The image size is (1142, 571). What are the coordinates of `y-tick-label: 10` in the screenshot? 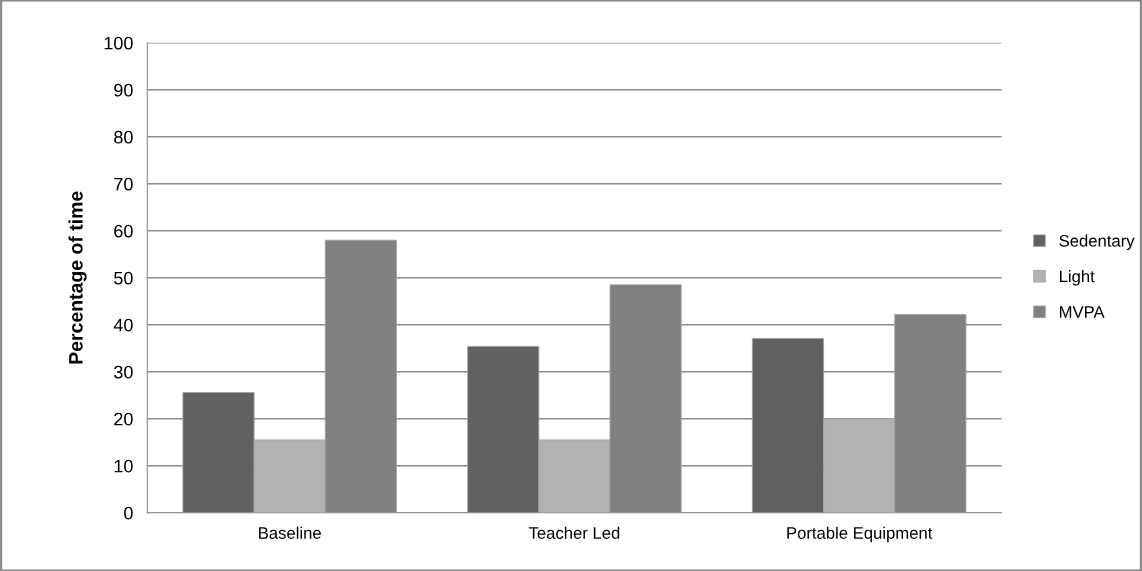 It's located at (123, 466).